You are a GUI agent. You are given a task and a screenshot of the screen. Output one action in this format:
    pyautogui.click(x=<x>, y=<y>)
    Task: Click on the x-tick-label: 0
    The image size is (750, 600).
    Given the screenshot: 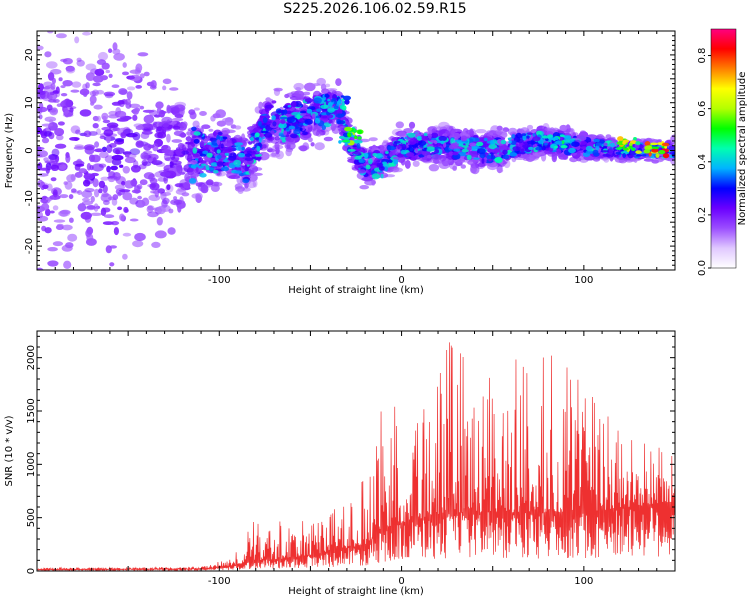 What is the action you would take?
    pyautogui.click(x=401, y=280)
    